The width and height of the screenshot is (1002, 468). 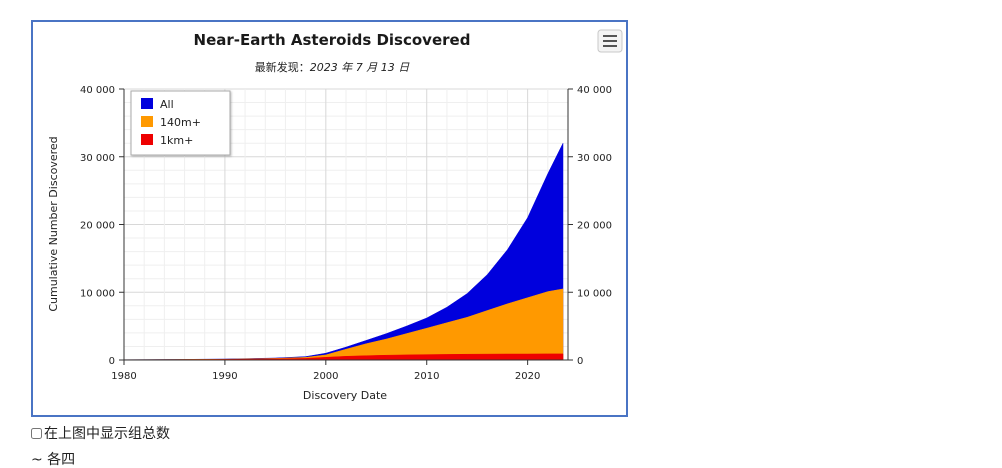 What do you see at coordinates (594, 226) in the screenshot?
I see `y-tick-label-right: 20 000` at bounding box center [594, 226].